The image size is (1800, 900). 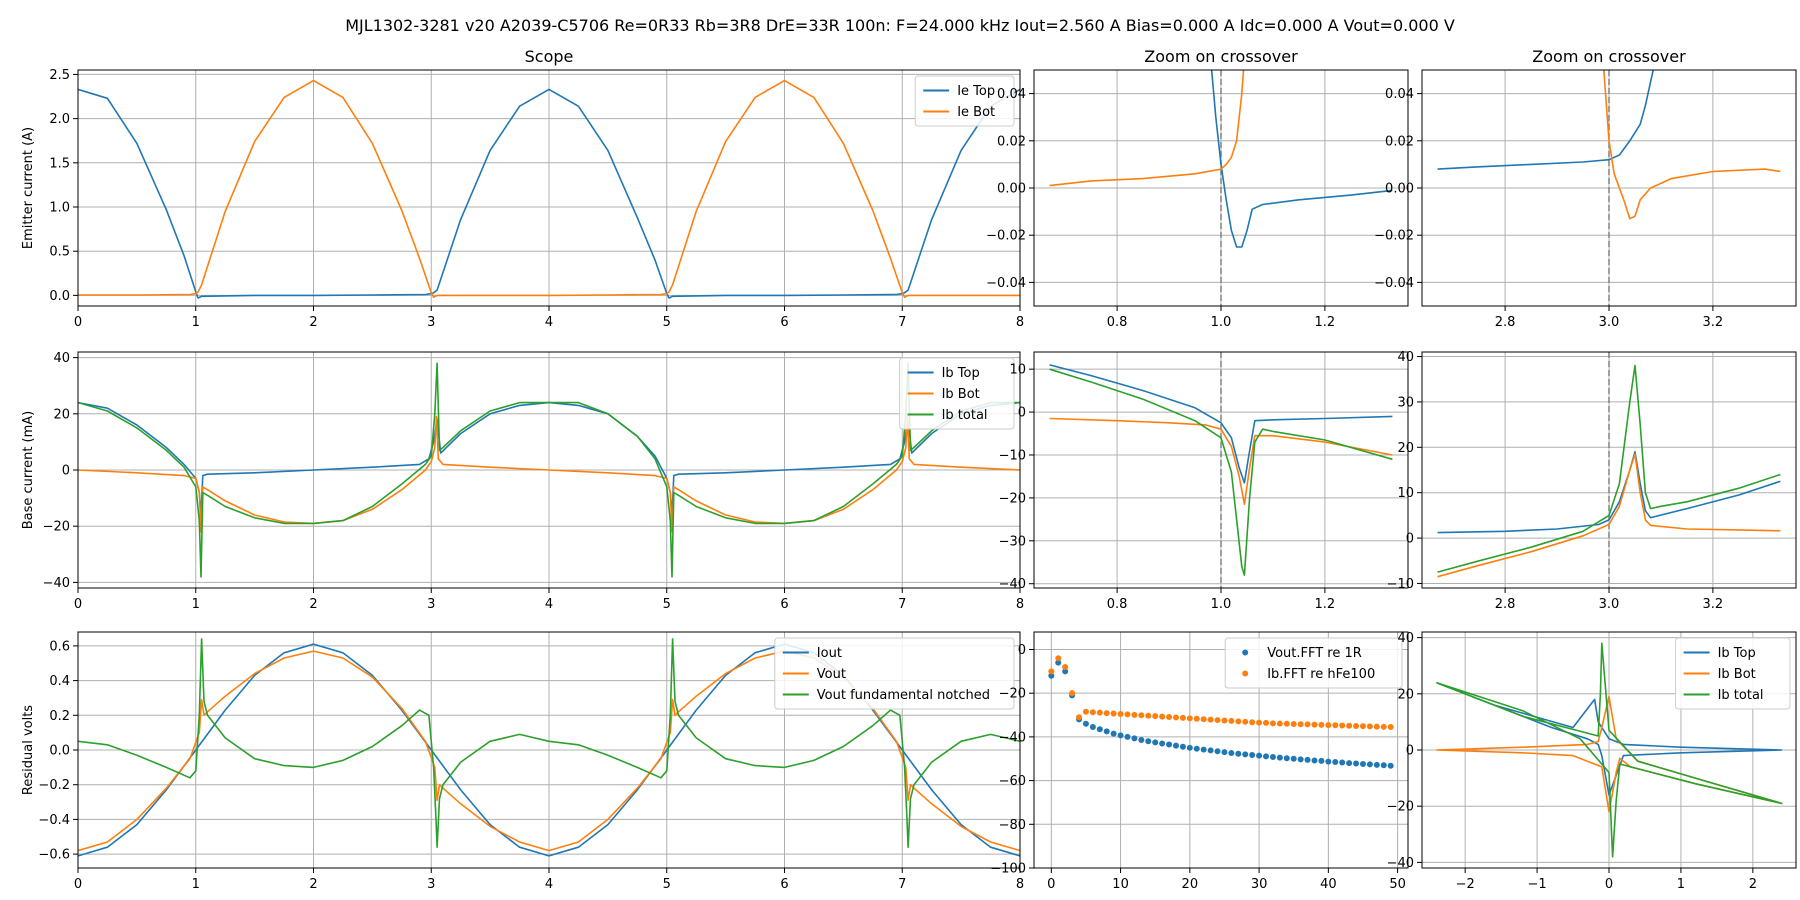 What do you see at coordinates (1325, 322) in the screenshot?
I see `x-tick-label: 1.2` at bounding box center [1325, 322].